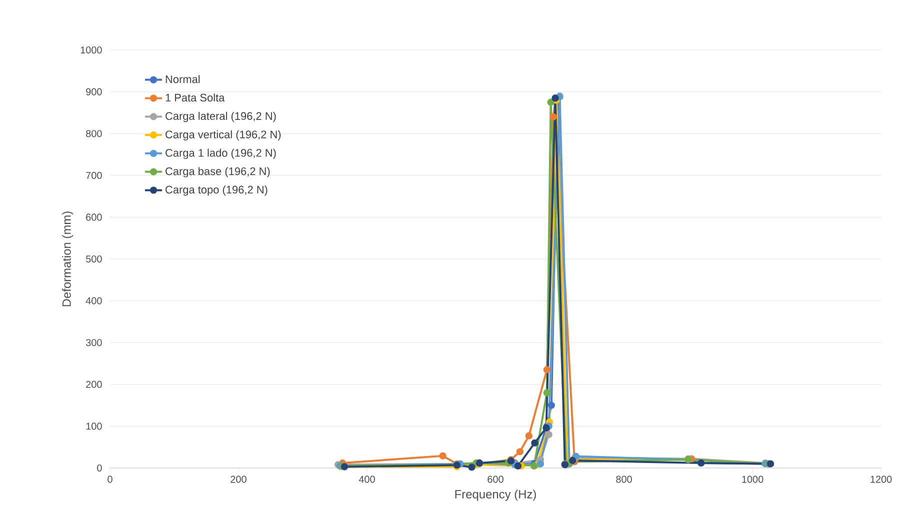  Describe the element at coordinates (110, 479) in the screenshot. I see `x-tick-label: 0` at that location.